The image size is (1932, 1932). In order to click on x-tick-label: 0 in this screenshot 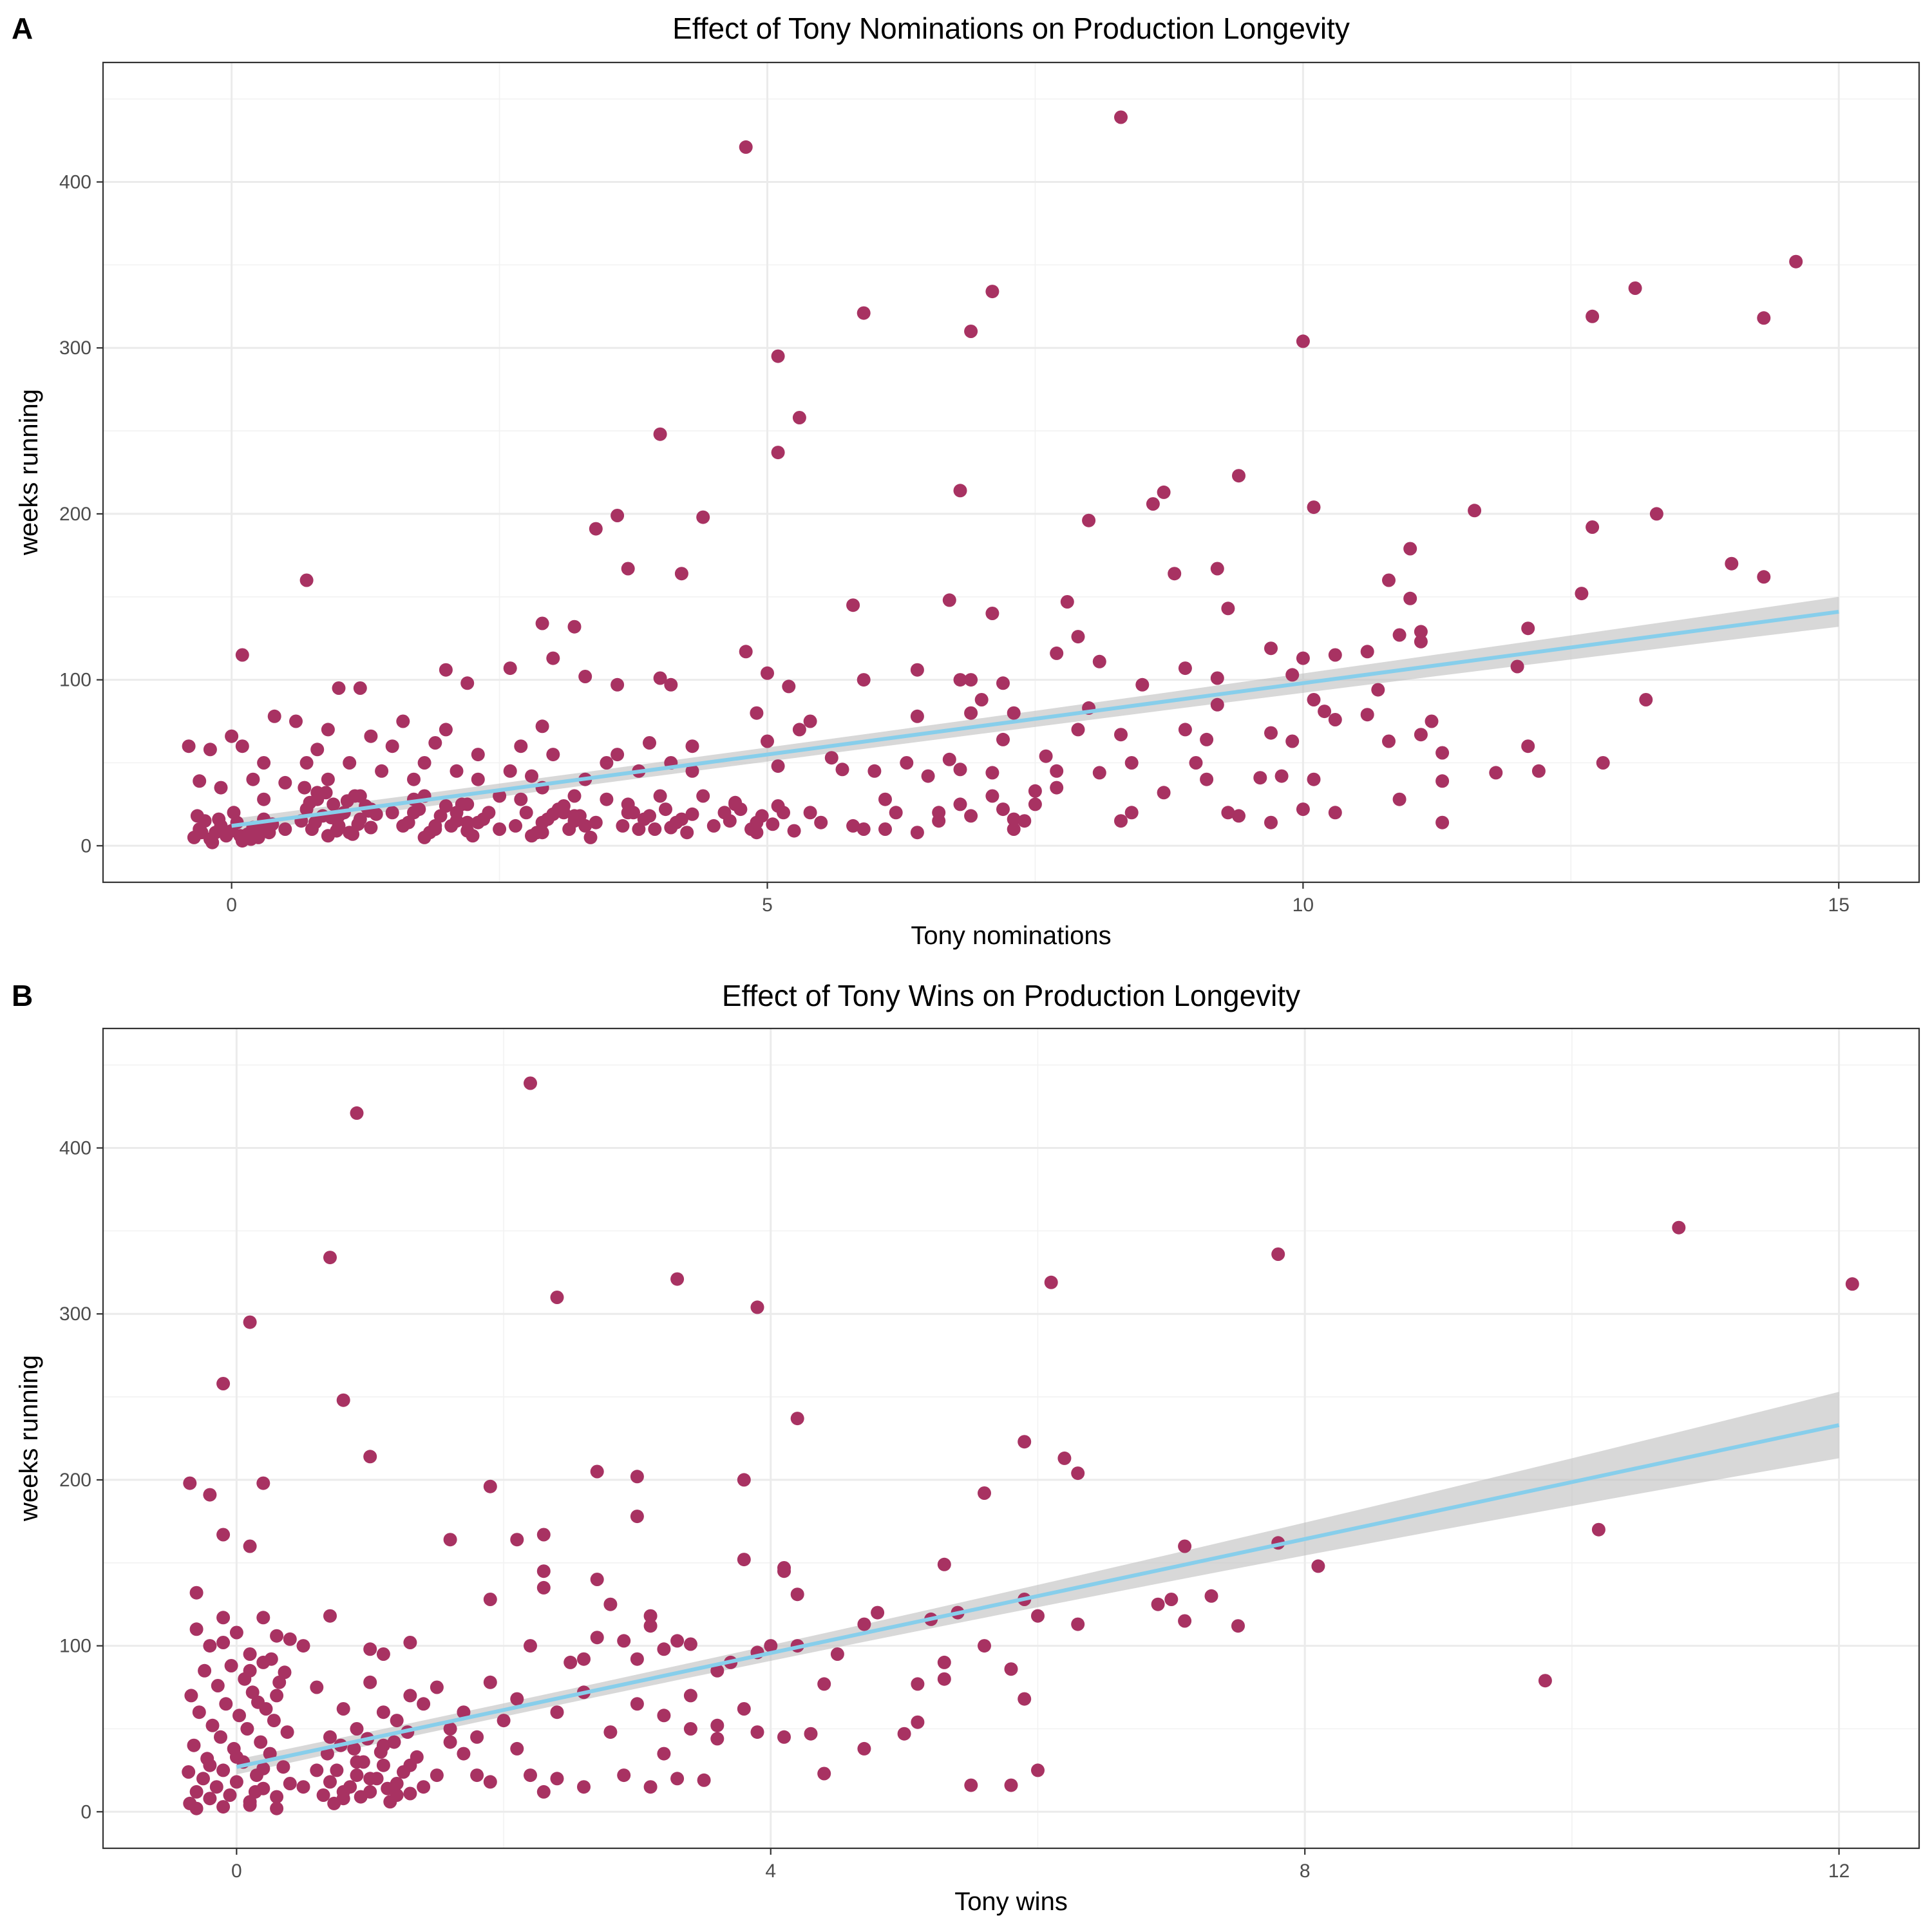, I will do `click(237, 1871)`.